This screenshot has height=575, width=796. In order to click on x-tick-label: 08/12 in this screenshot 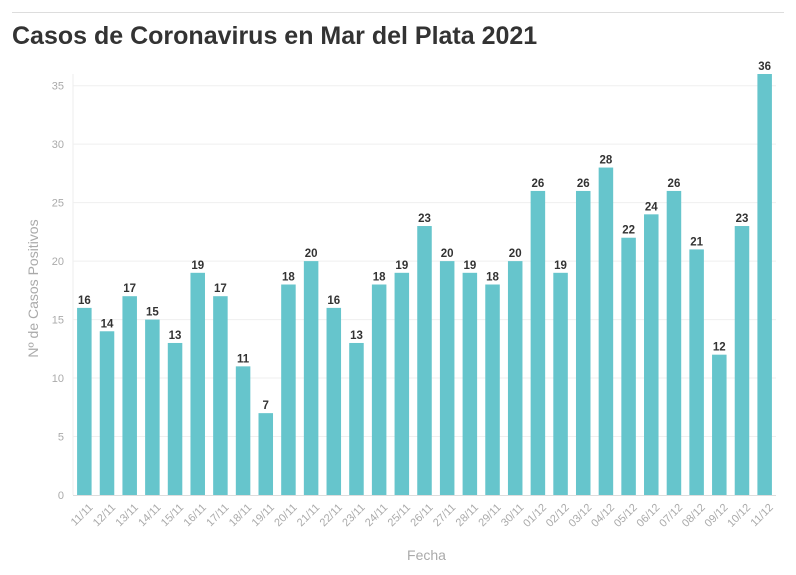, I will do `click(694, 516)`.